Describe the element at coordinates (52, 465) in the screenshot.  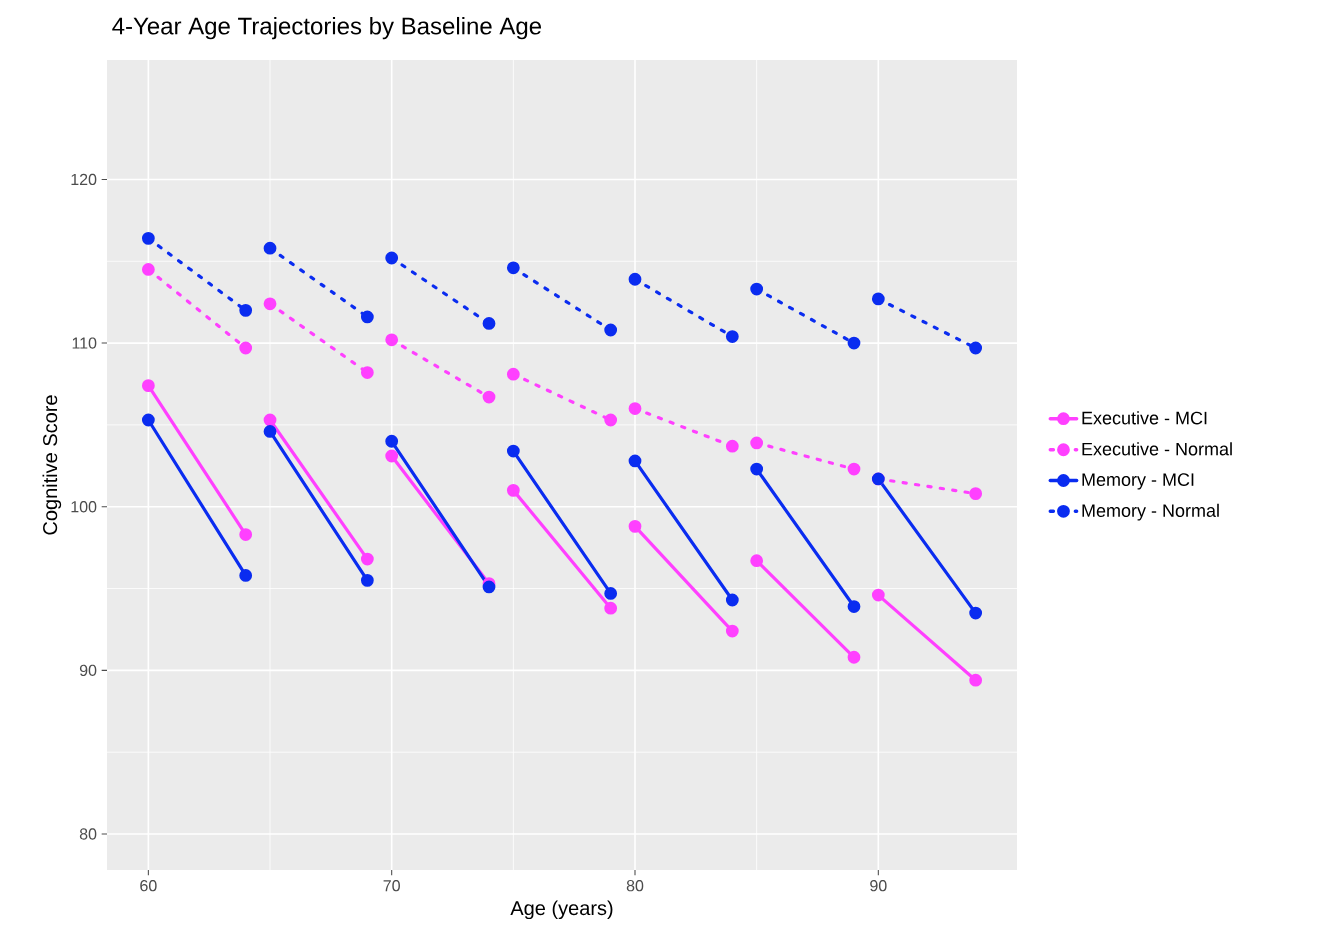
I see `y-axis-title: Cognitive Score` at that location.